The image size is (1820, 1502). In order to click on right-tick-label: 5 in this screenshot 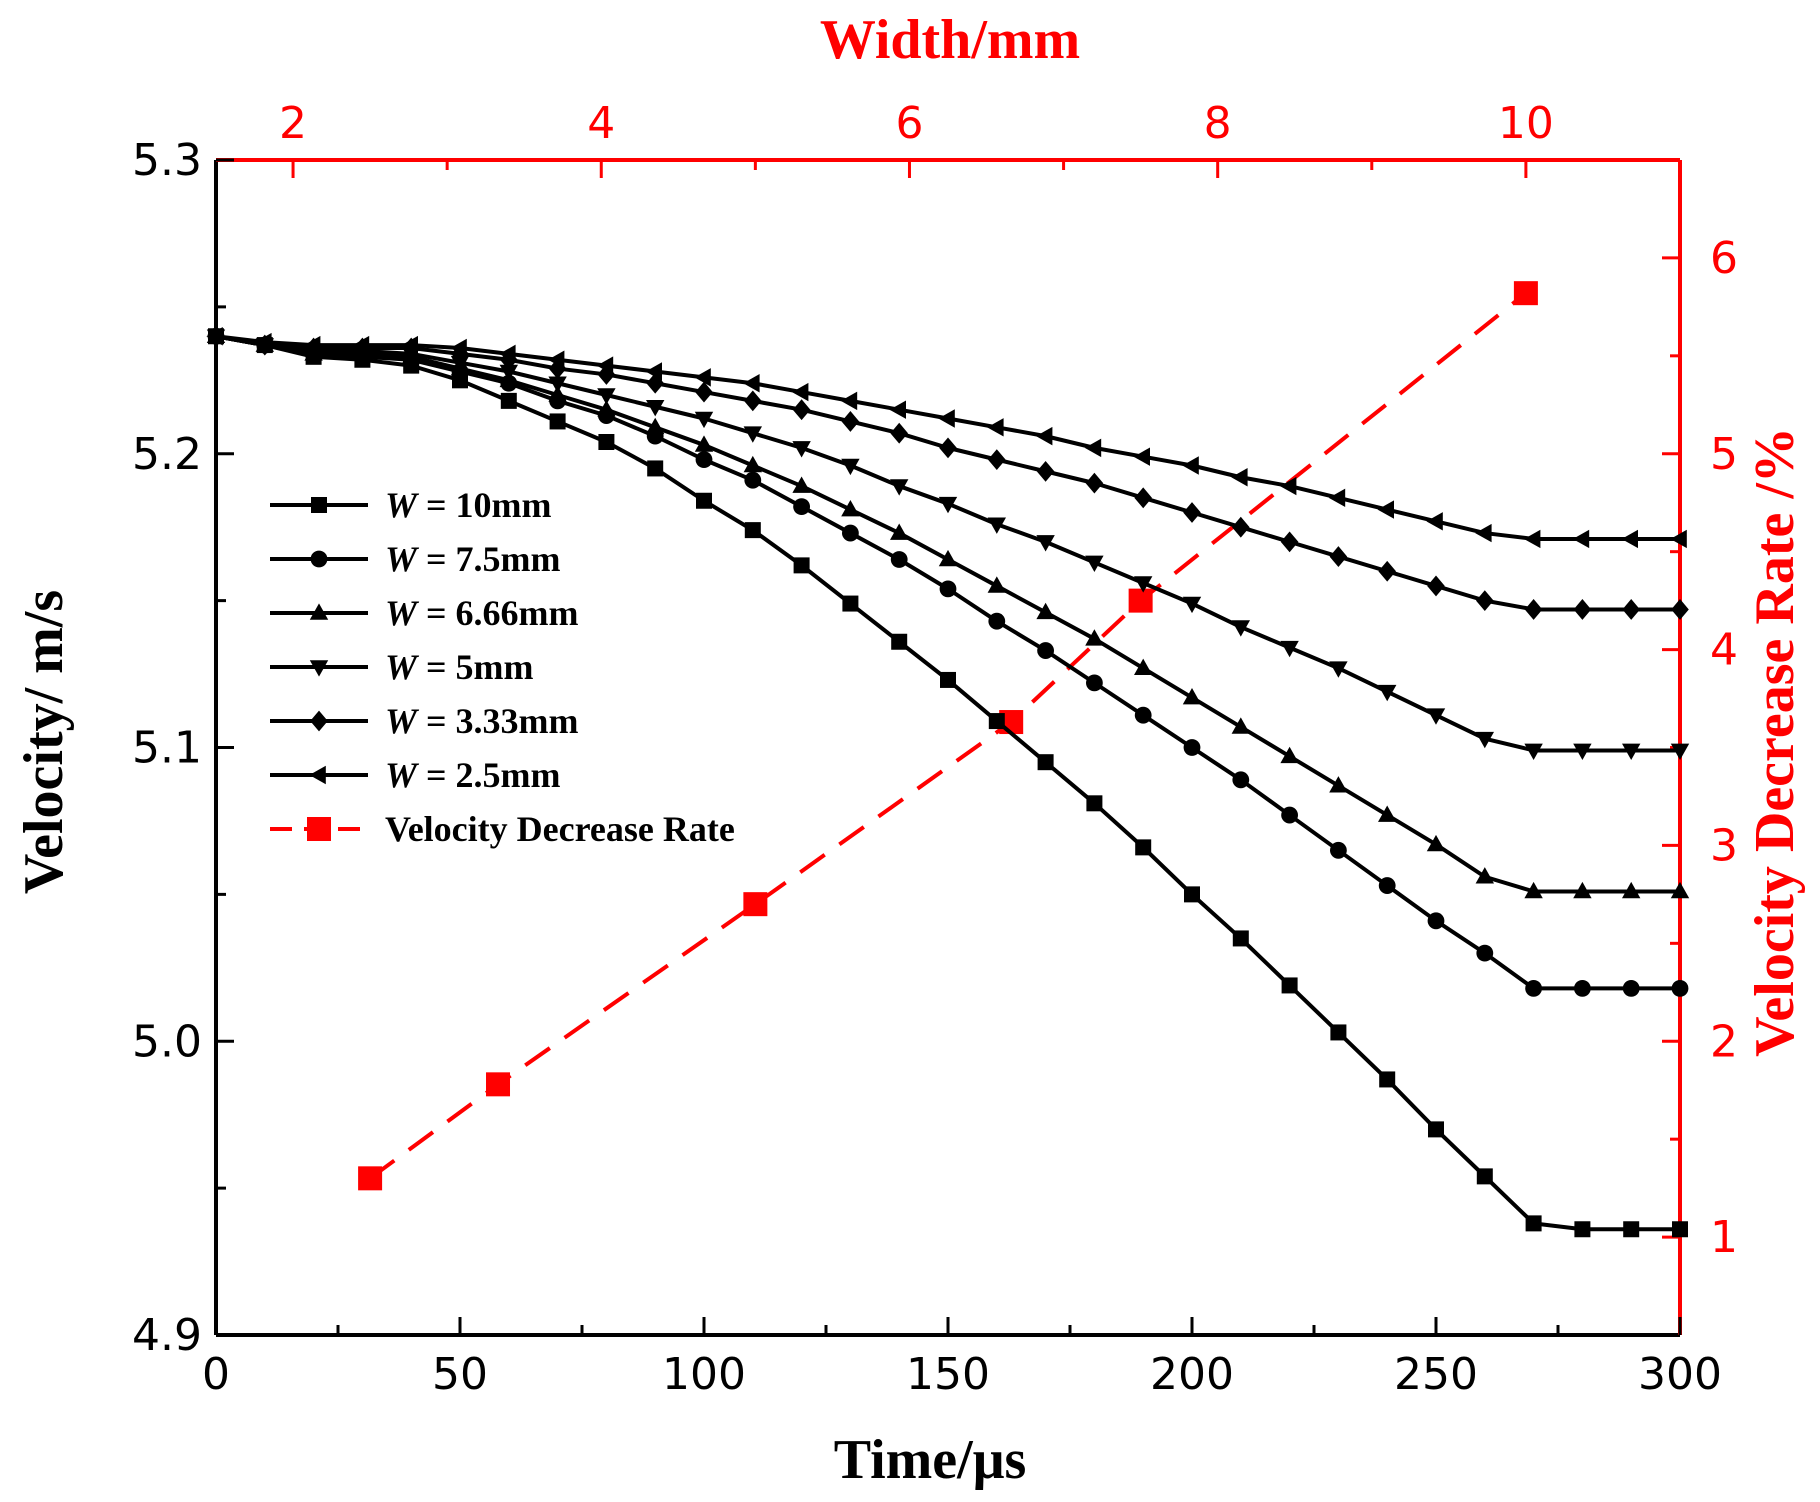, I will do `click(1724, 454)`.